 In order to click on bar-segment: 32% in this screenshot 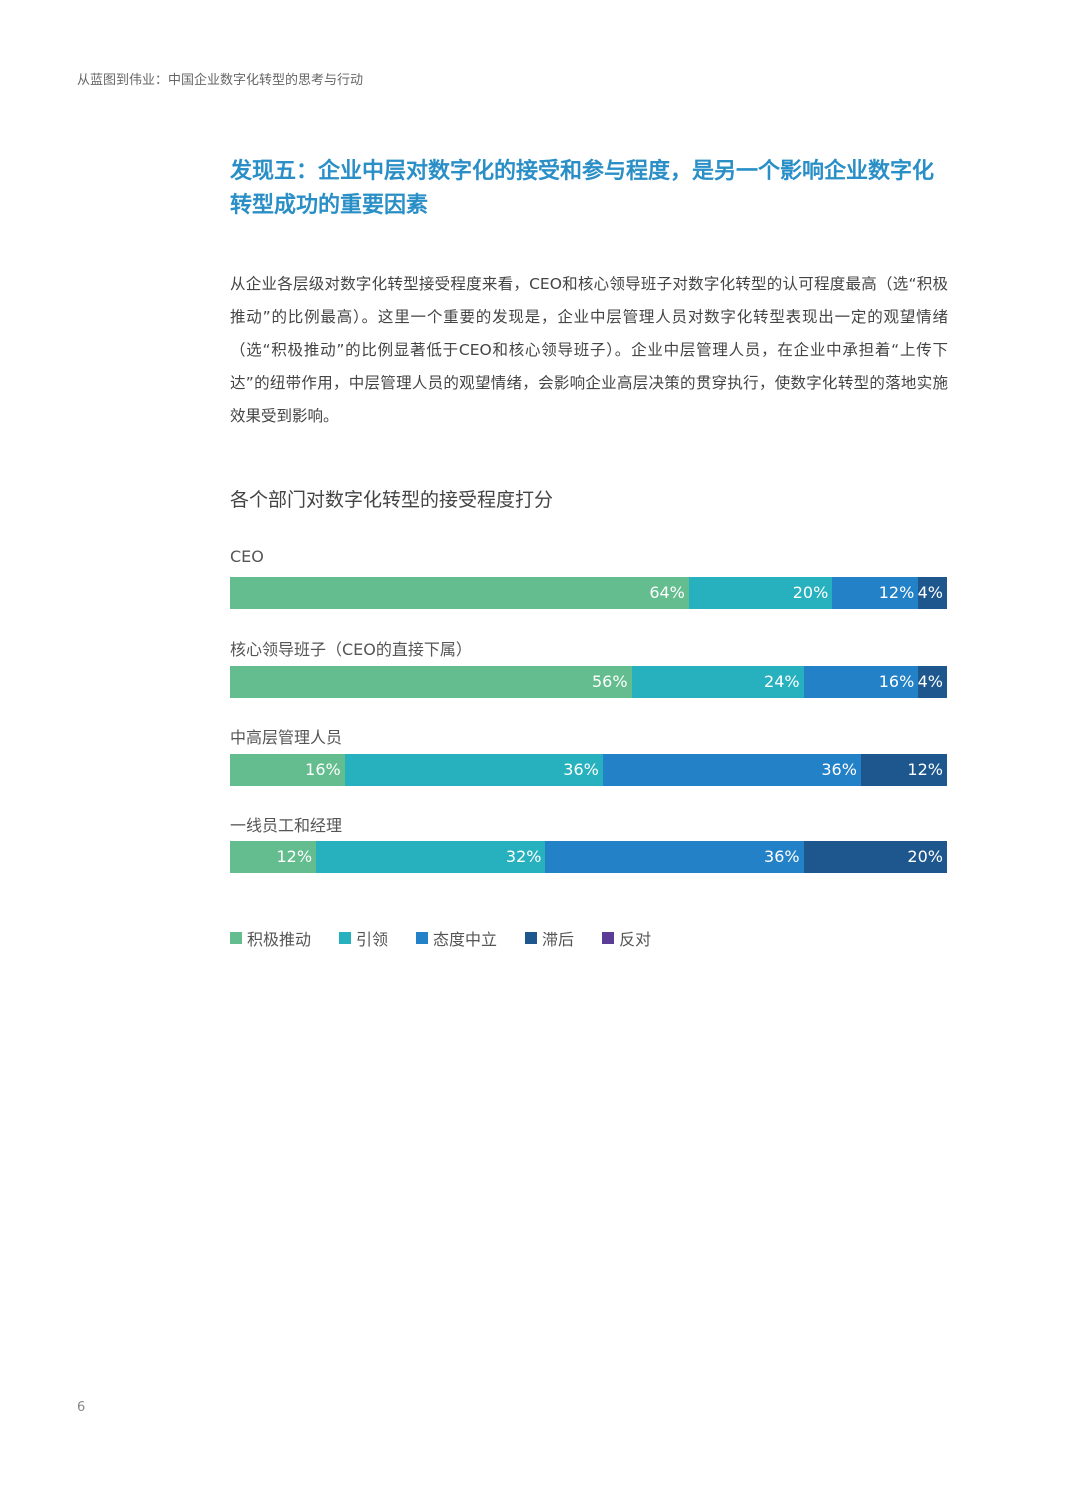, I will do `click(431, 857)`.